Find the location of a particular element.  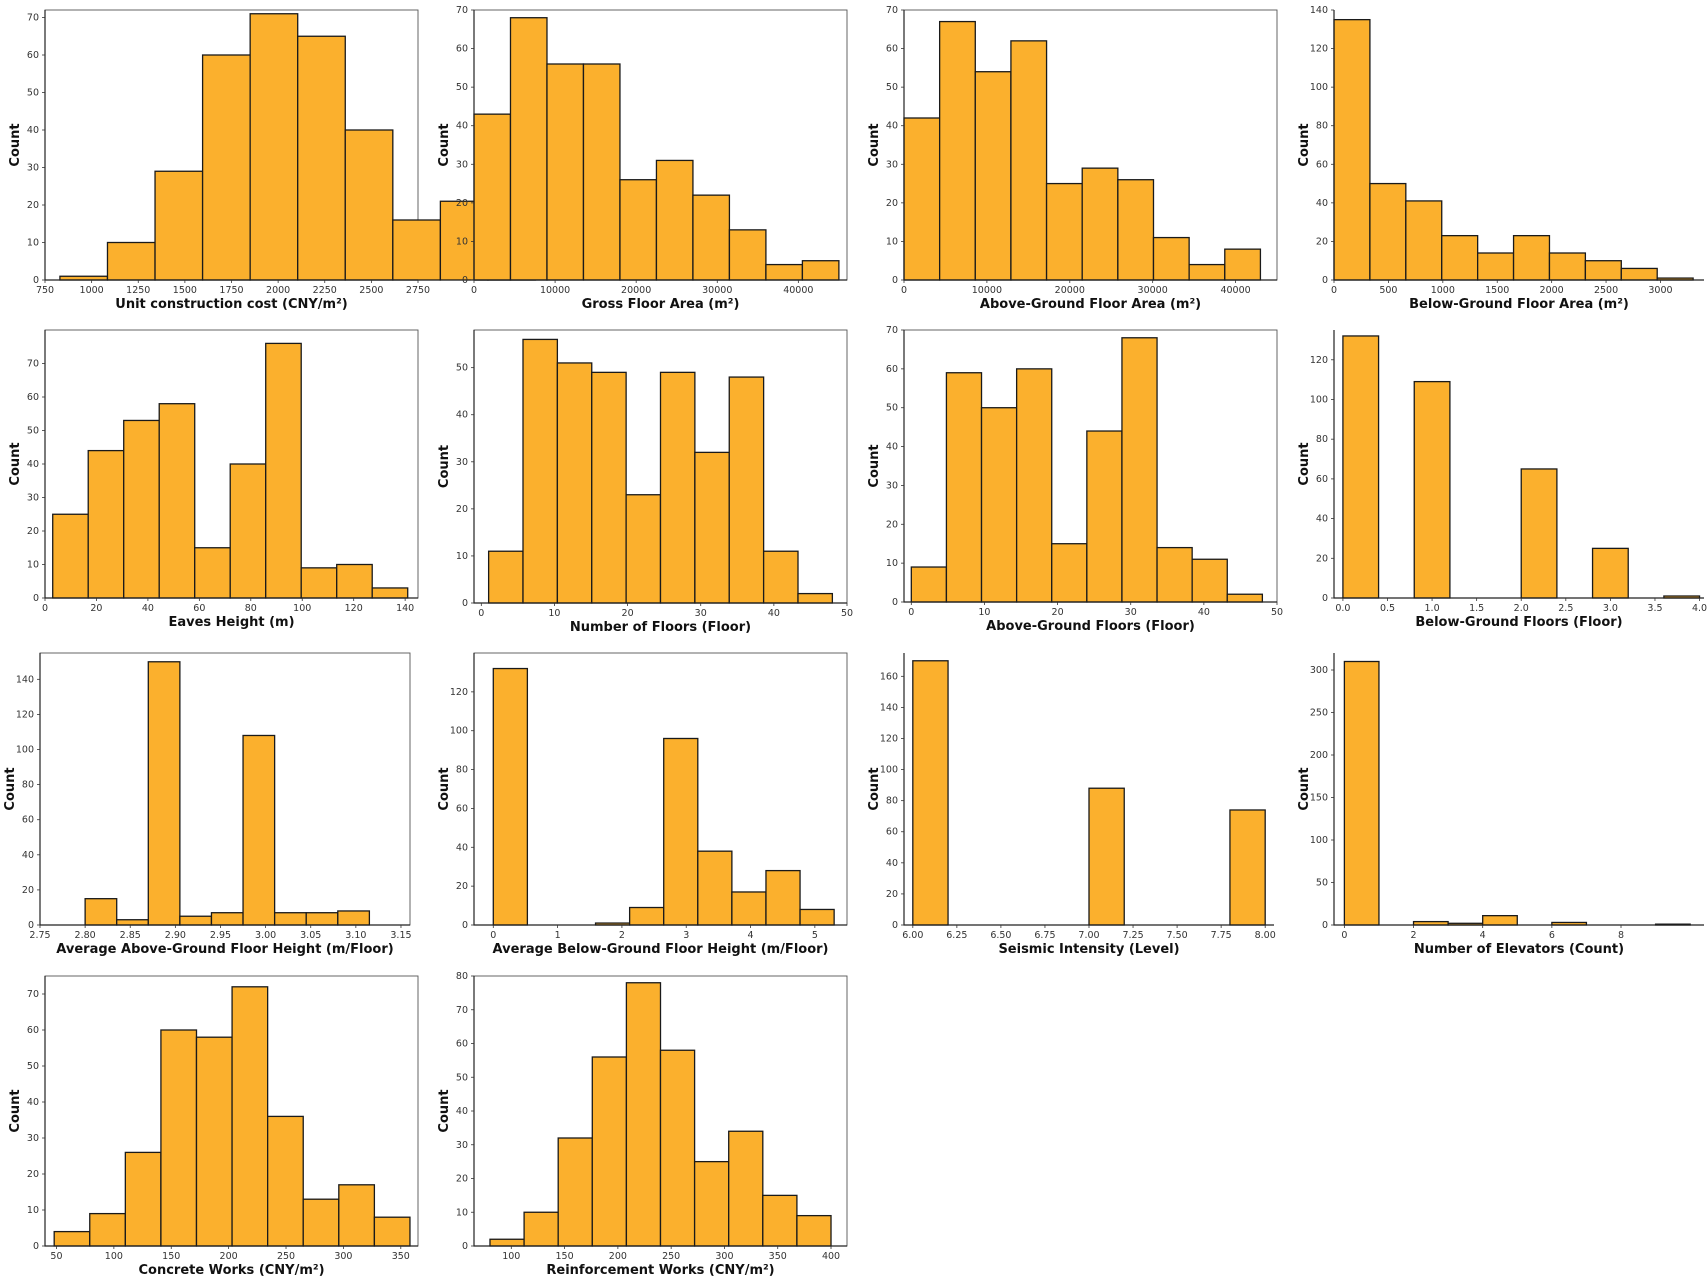

gross-floor-area-y-tick-label: 60 is located at coordinates (462, 49).